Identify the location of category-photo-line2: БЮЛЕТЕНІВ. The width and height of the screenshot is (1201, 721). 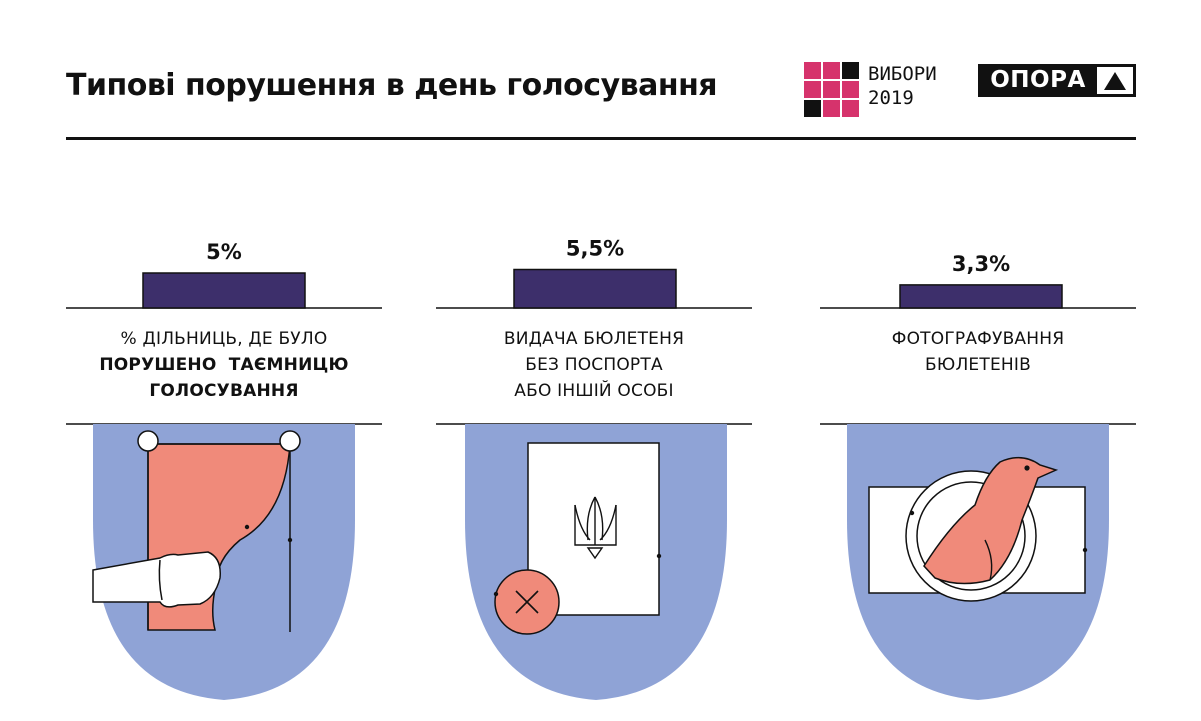
(978, 365).